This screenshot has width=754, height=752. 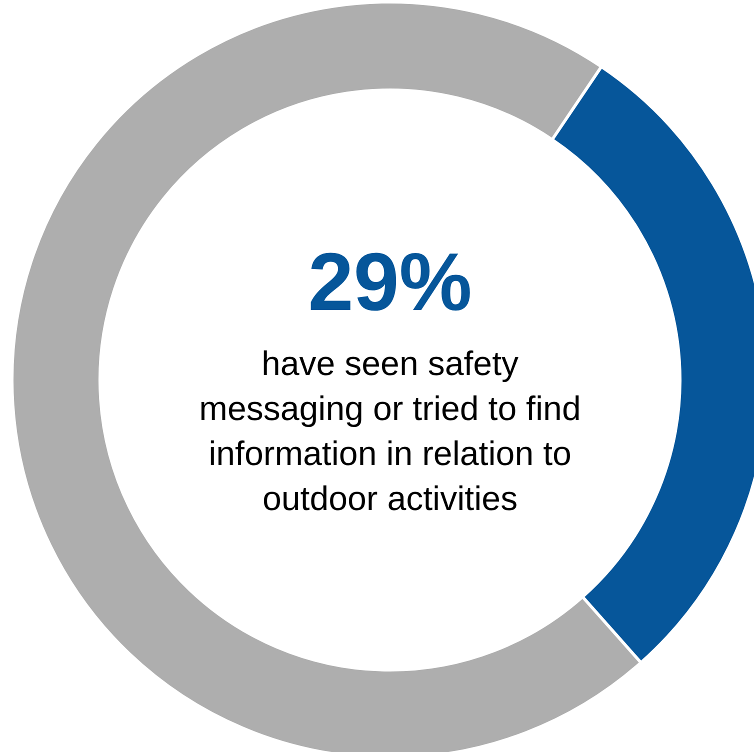 I want to click on text: 29%, so click(x=390, y=282).